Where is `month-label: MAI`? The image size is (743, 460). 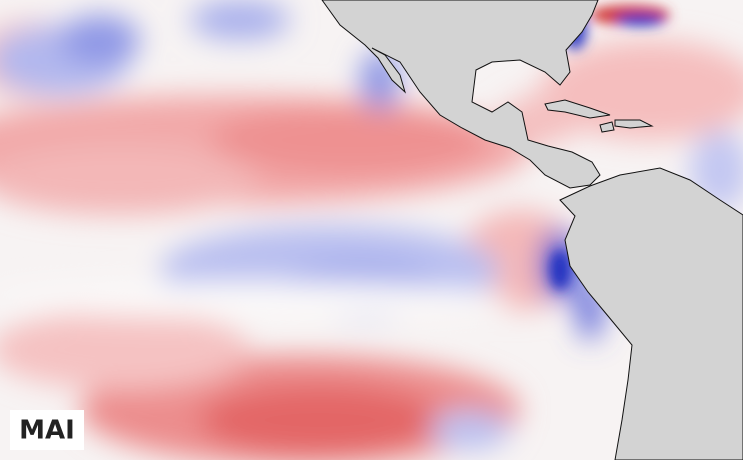 month-label: MAI is located at coordinates (47, 431).